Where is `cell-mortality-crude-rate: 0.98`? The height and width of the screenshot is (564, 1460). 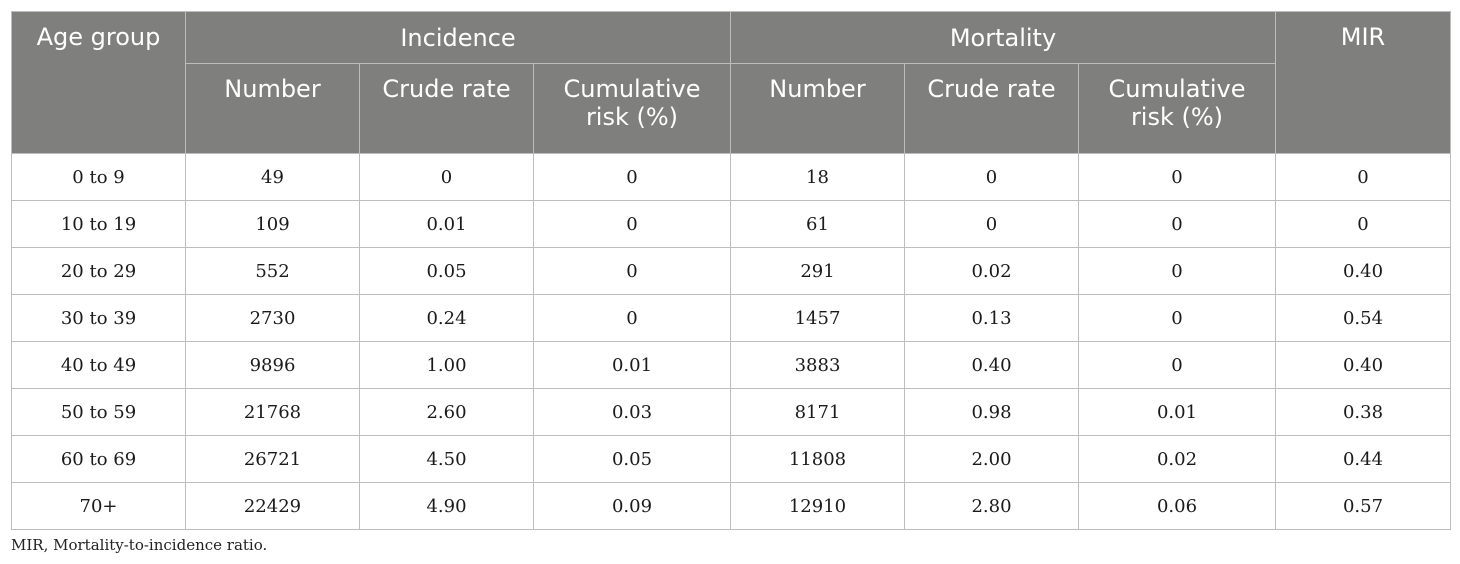
cell-mortality-crude-rate: 0.98 is located at coordinates (991, 412).